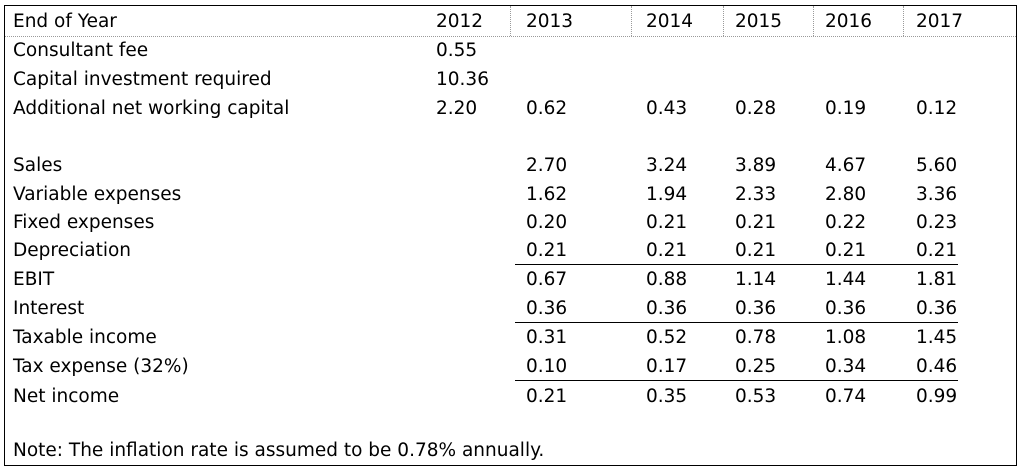 This screenshot has width=1021, height=468. Describe the element at coordinates (38, 165) in the screenshot. I see `row-label: Sales` at that location.